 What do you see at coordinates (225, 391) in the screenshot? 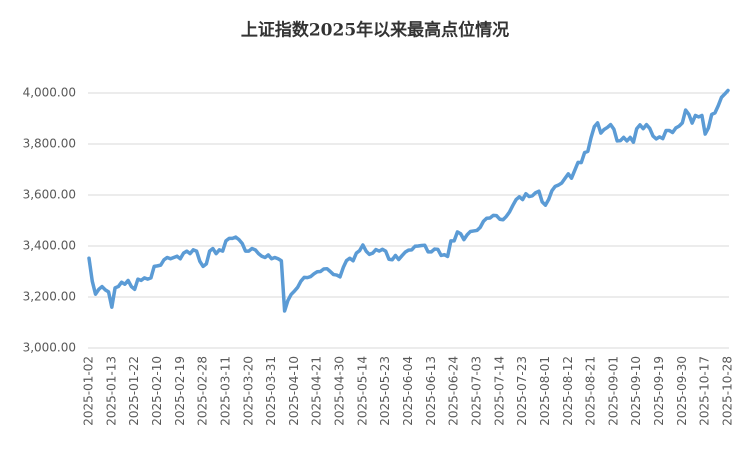
I see `x-tick-label: 2025-03-11` at bounding box center [225, 391].